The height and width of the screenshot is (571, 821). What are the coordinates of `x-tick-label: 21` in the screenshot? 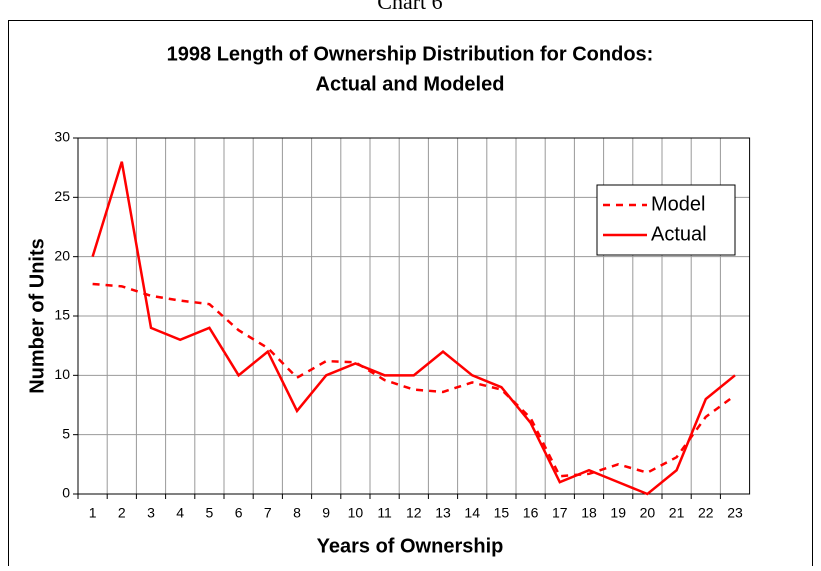 It's located at (677, 513).